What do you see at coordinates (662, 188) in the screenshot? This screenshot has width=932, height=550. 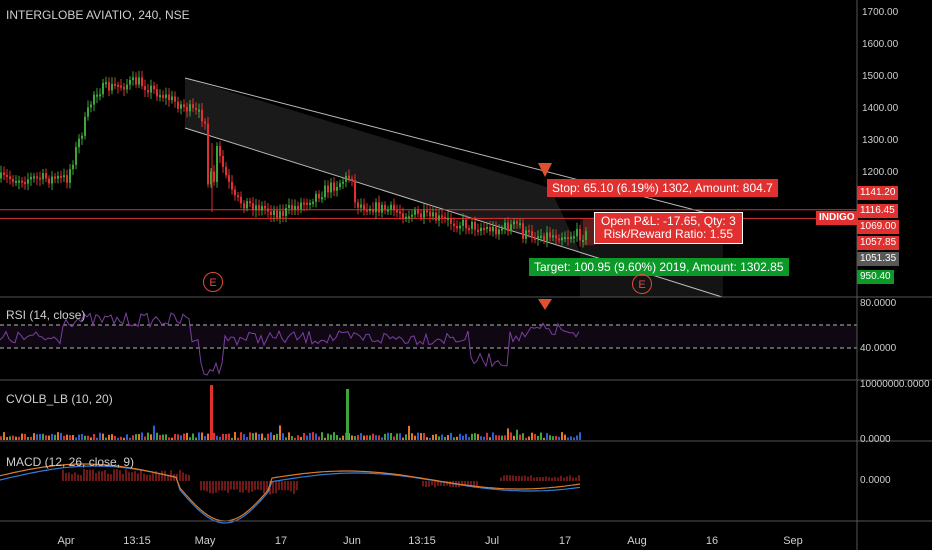 I see `stop-label: Stop: 65.10 (6.19%) 1302, Amount: 804.7` at bounding box center [662, 188].